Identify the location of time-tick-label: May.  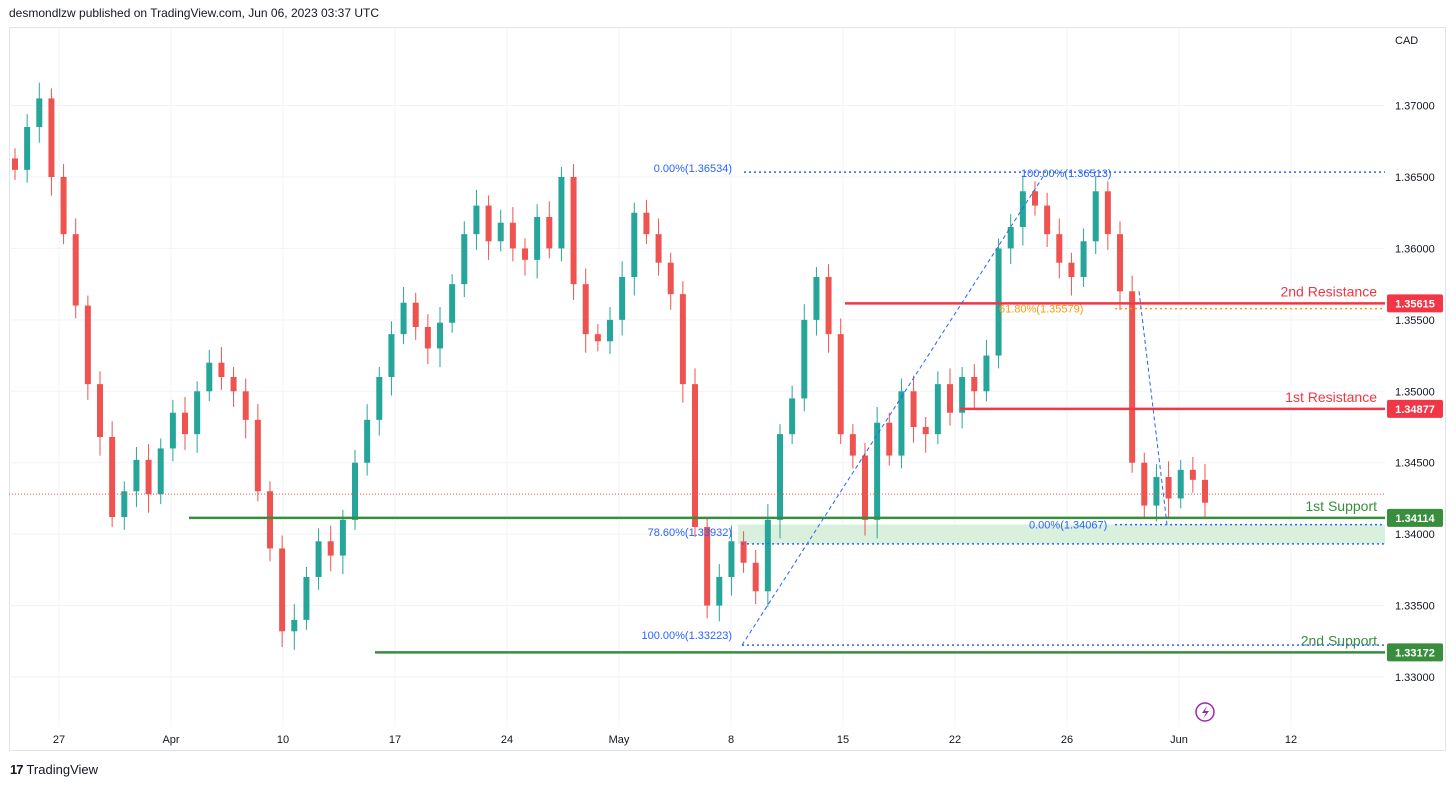
(619, 740).